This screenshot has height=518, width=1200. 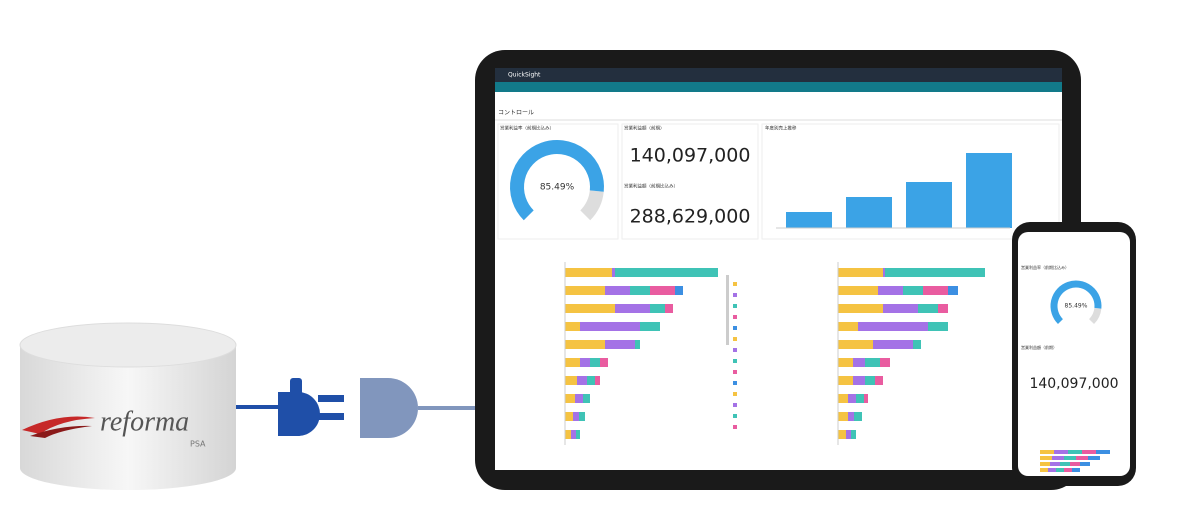 I want to click on phone-screen, so click(x=1074, y=354).